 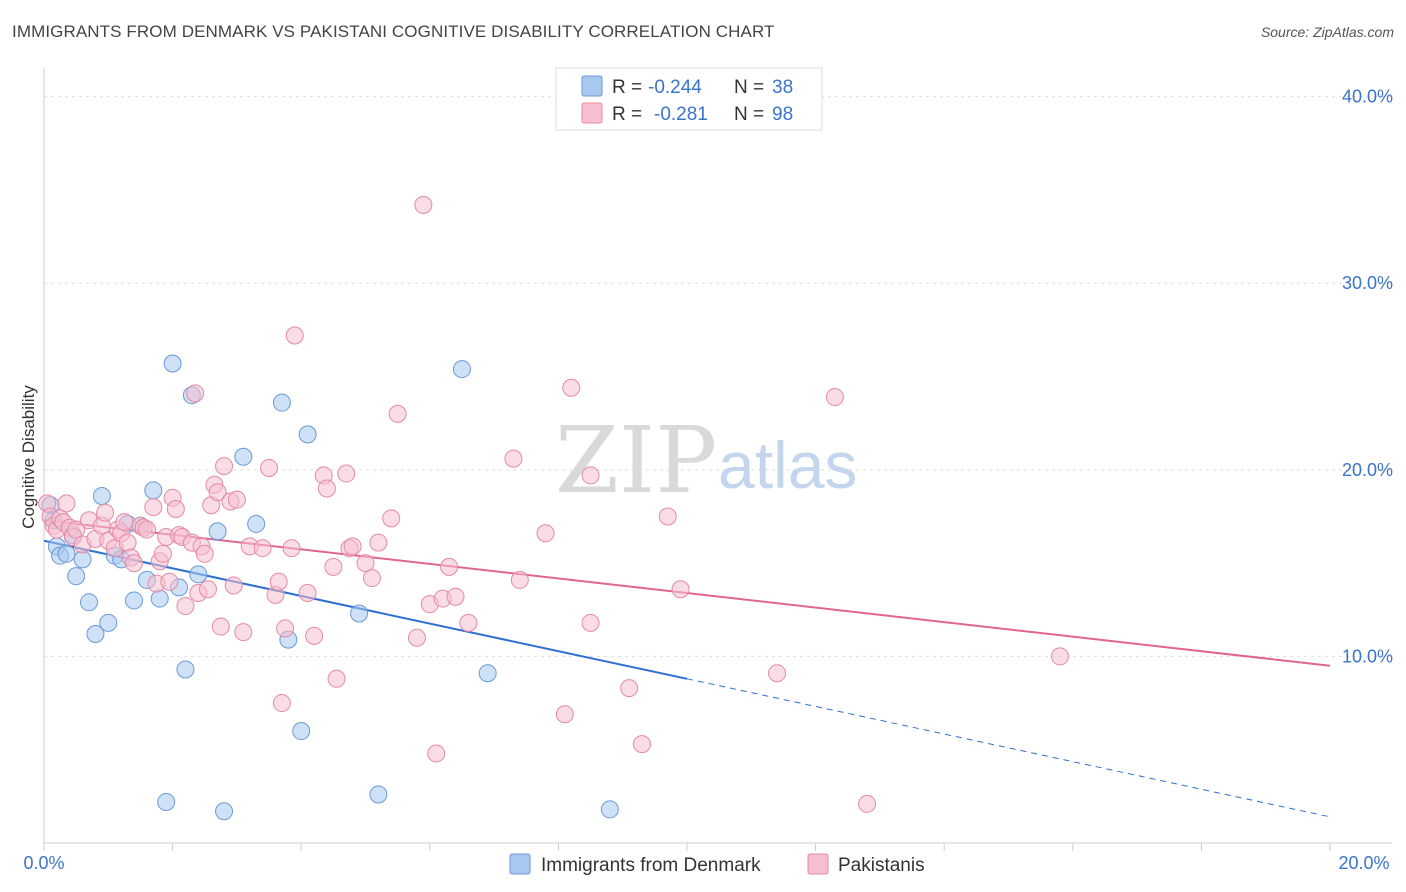 What do you see at coordinates (782, 87) in the screenshot?
I see `legend-n-value-denmark: 38` at bounding box center [782, 87].